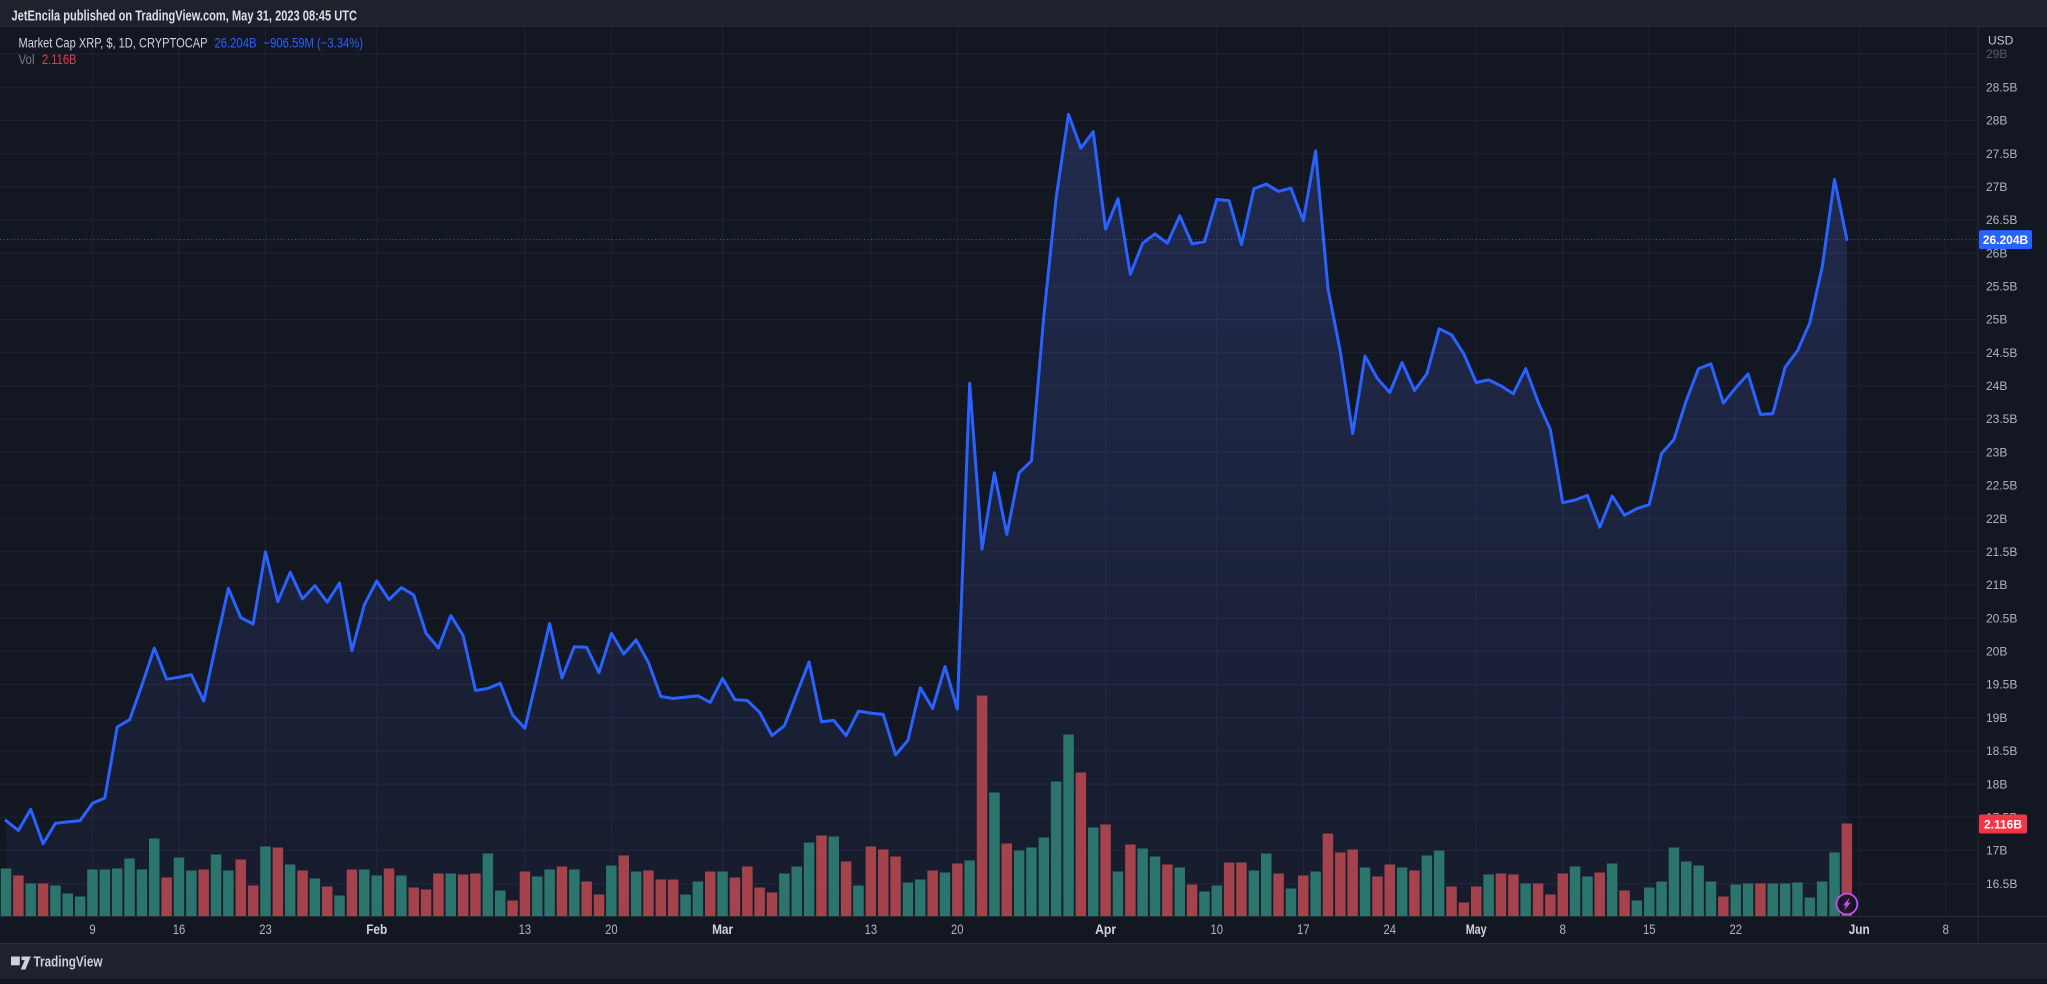 The width and height of the screenshot is (2047, 984). Describe the element at coordinates (1996, 121) in the screenshot. I see `svg-text: 28B` at that location.